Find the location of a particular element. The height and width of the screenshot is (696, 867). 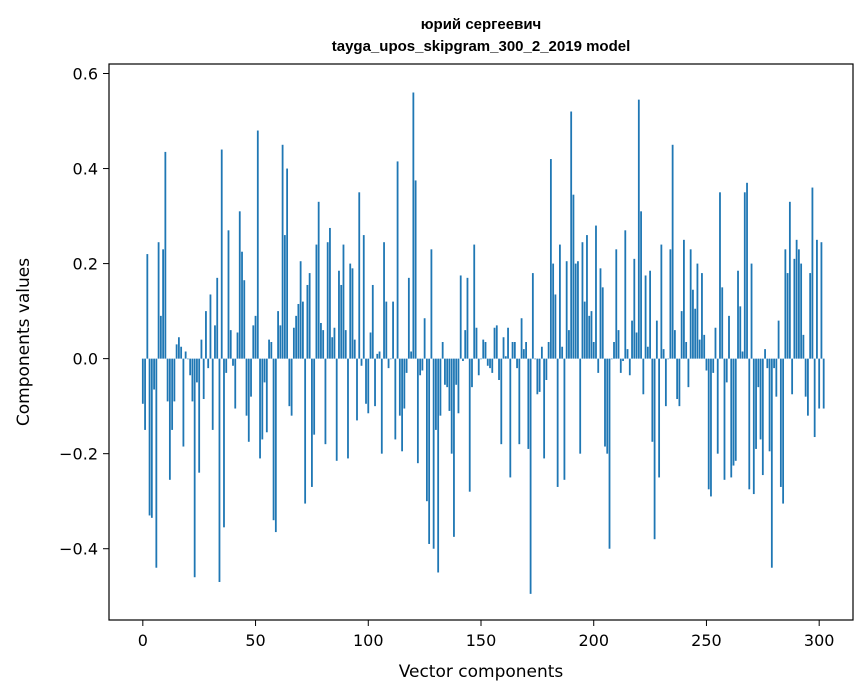

x-axis: 0 50 100 150 200 250 300 is located at coordinates (486, 635).